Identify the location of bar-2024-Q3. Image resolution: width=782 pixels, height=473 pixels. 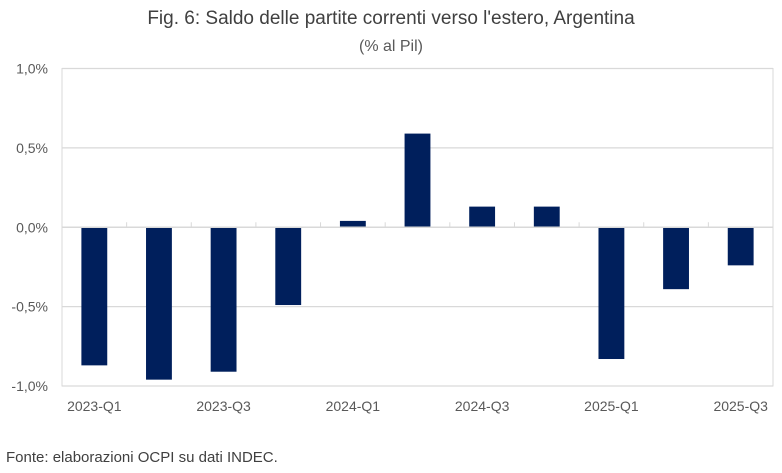
(482, 217).